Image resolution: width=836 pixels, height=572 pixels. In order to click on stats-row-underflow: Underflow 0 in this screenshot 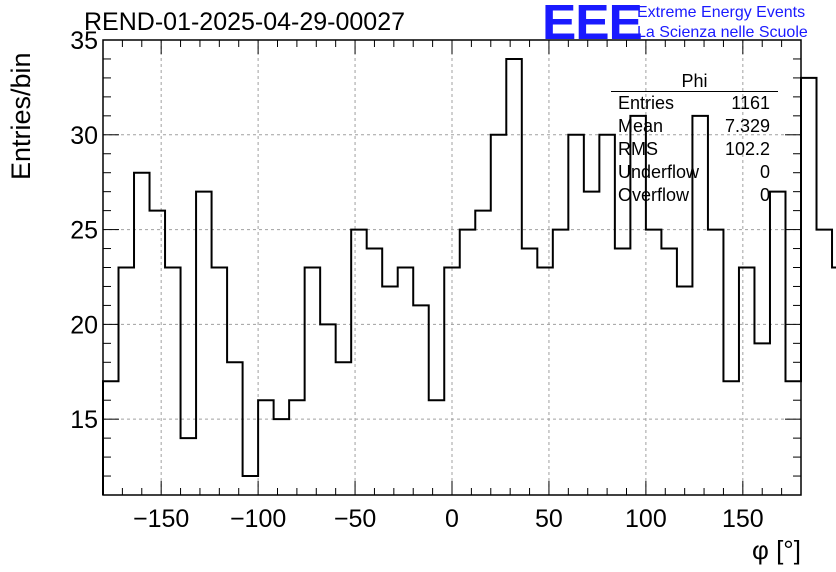, I will do `click(694, 172)`.